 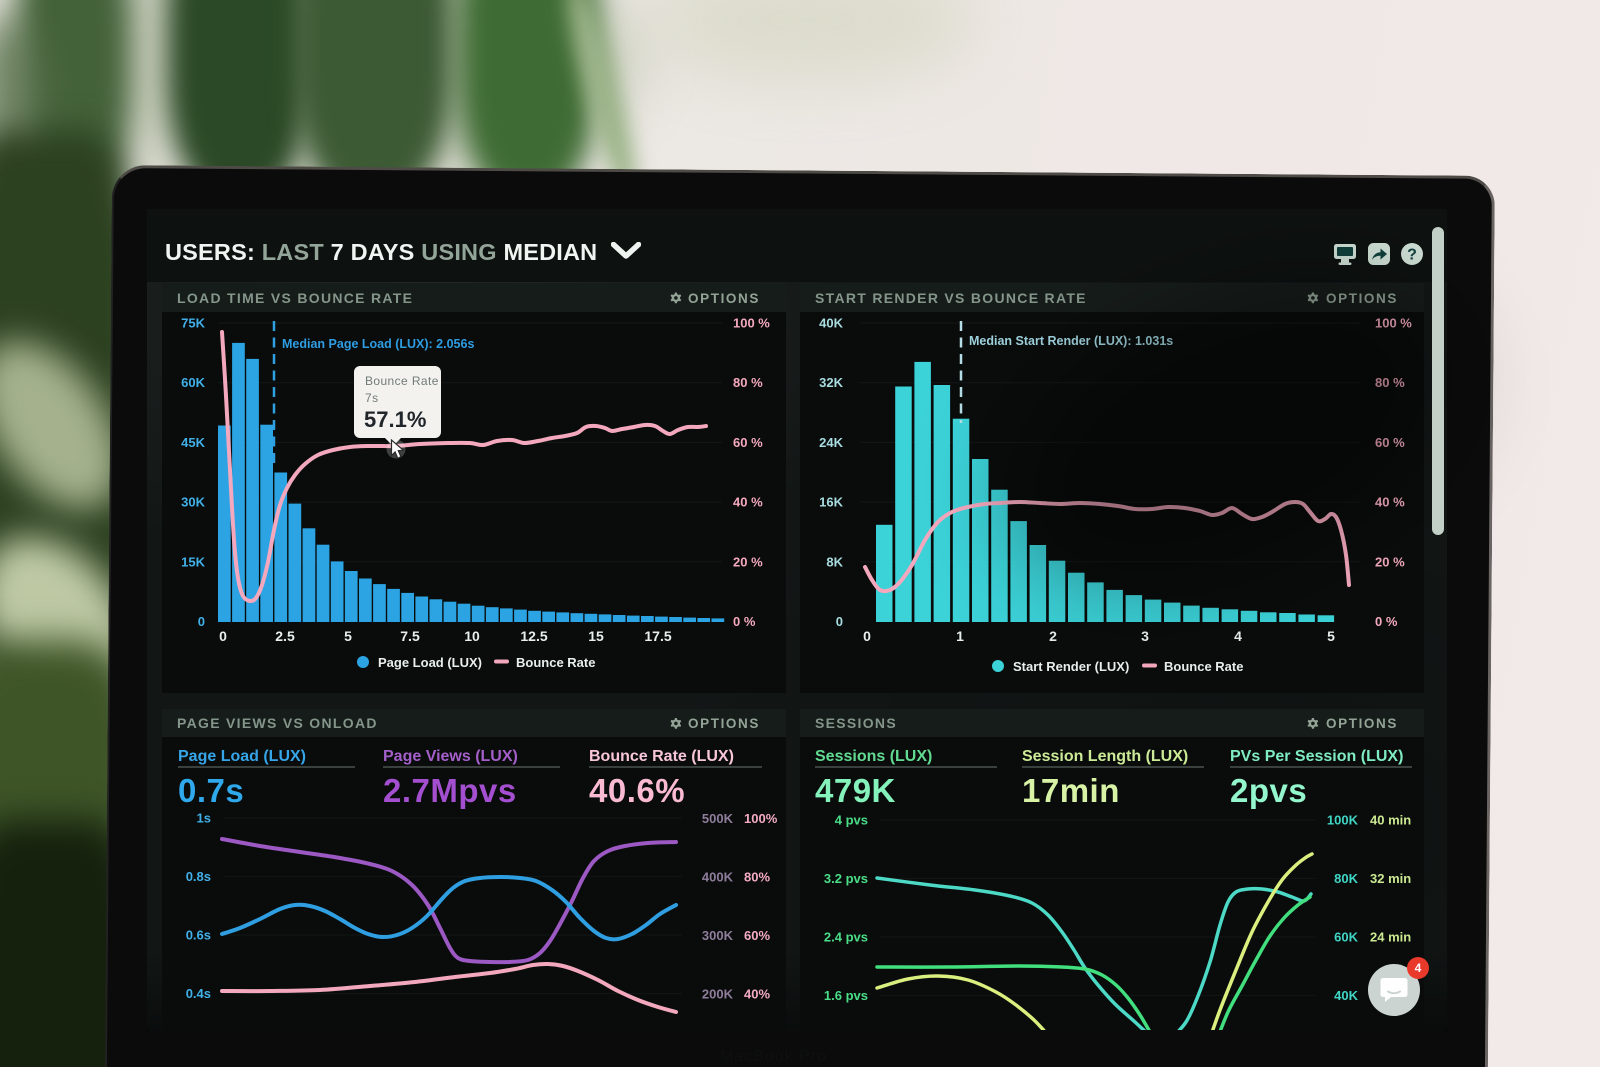 What do you see at coordinates (1390, 878) in the screenshot?
I see `svg-text: 32 min` at bounding box center [1390, 878].